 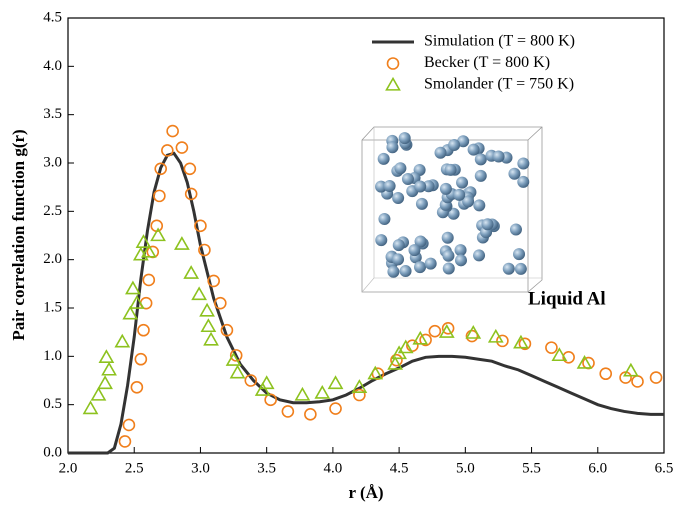 What do you see at coordinates (664, 468) in the screenshot?
I see `x-tick-label: 6.5` at bounding box center [664, 468].